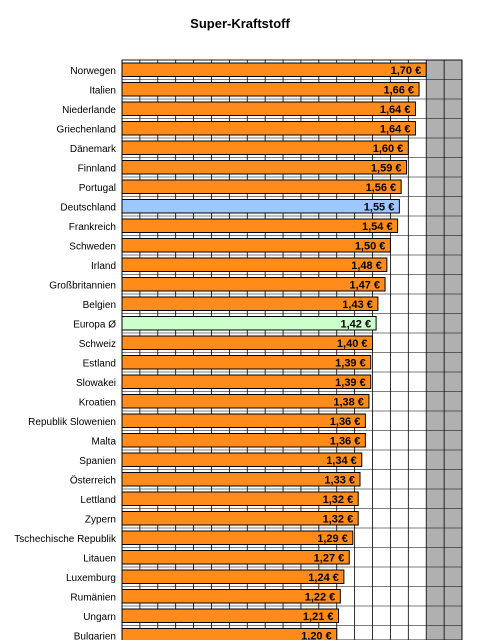  Describe the element at coordinates (91, 578) in the screenshot. I see `category-label: Luxemburg` at that location.